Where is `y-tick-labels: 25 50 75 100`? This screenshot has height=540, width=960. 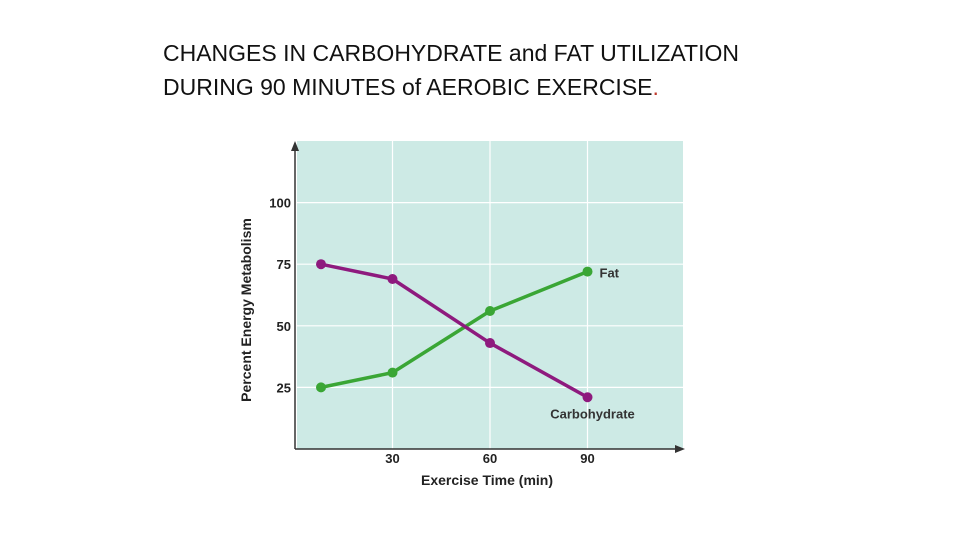 y-tick-labels: 25 50 75 100 is located at coordinates (280, 296).